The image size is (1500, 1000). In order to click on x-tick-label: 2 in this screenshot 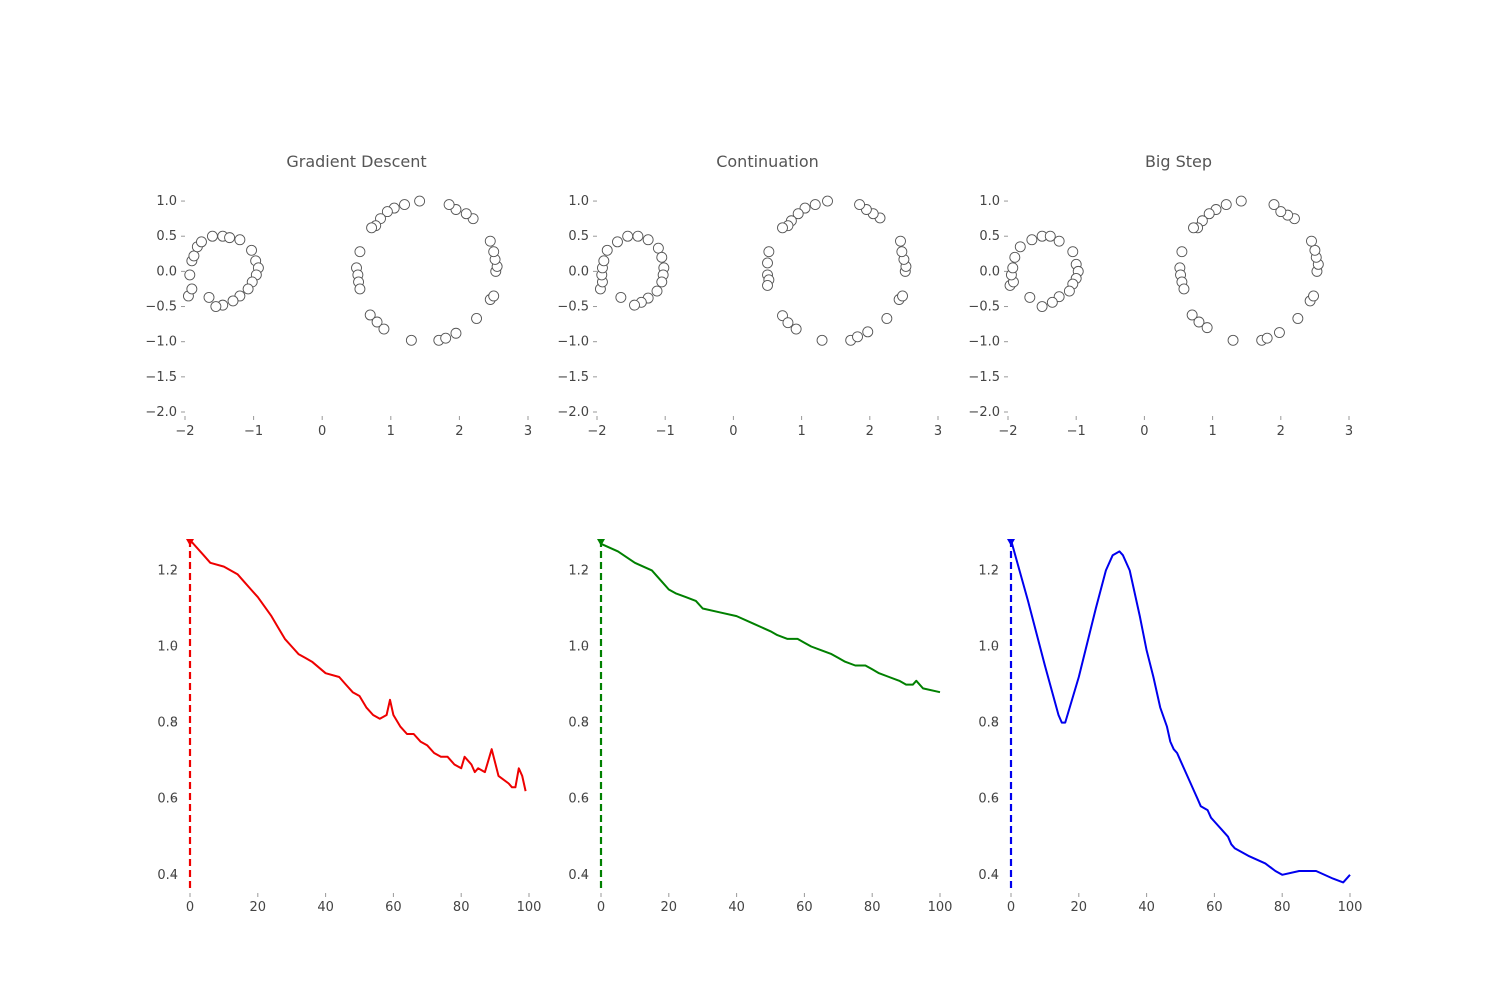, I will do `click(870, 431)`.